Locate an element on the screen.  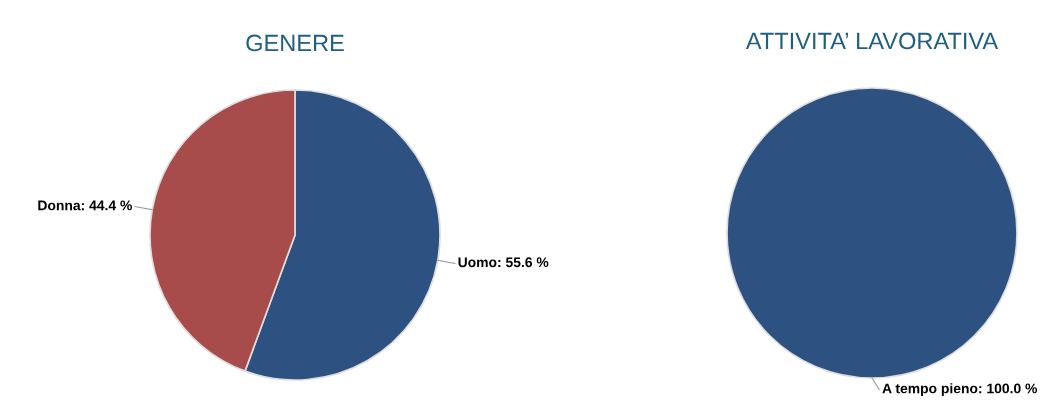
slice-label: Uomo: 55.6 % is located at coordinates (503, 262).